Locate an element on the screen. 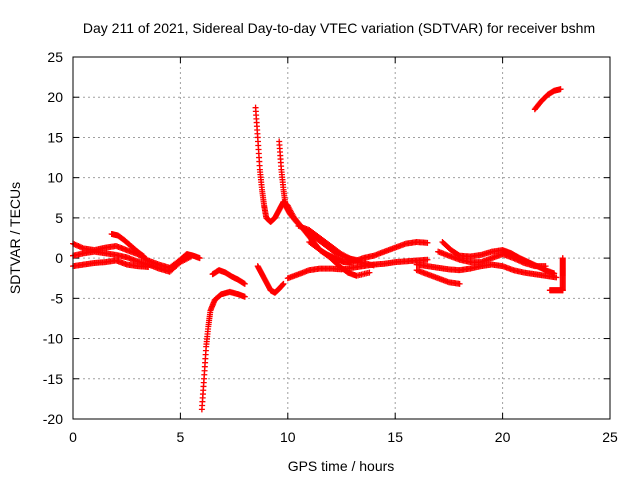 The width and height of the screenshot is (640, 480). x-tick-label: 5 is located at coordinates (181, 437).